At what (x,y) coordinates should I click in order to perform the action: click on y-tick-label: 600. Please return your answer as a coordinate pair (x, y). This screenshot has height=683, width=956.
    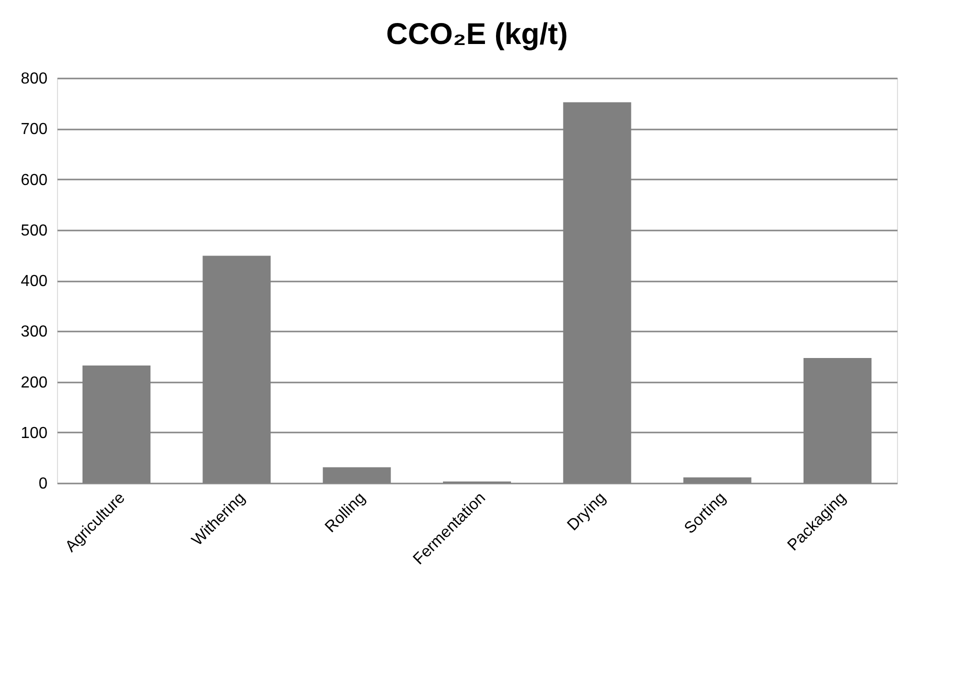
    Looking at the image, I should click on (34, 180).